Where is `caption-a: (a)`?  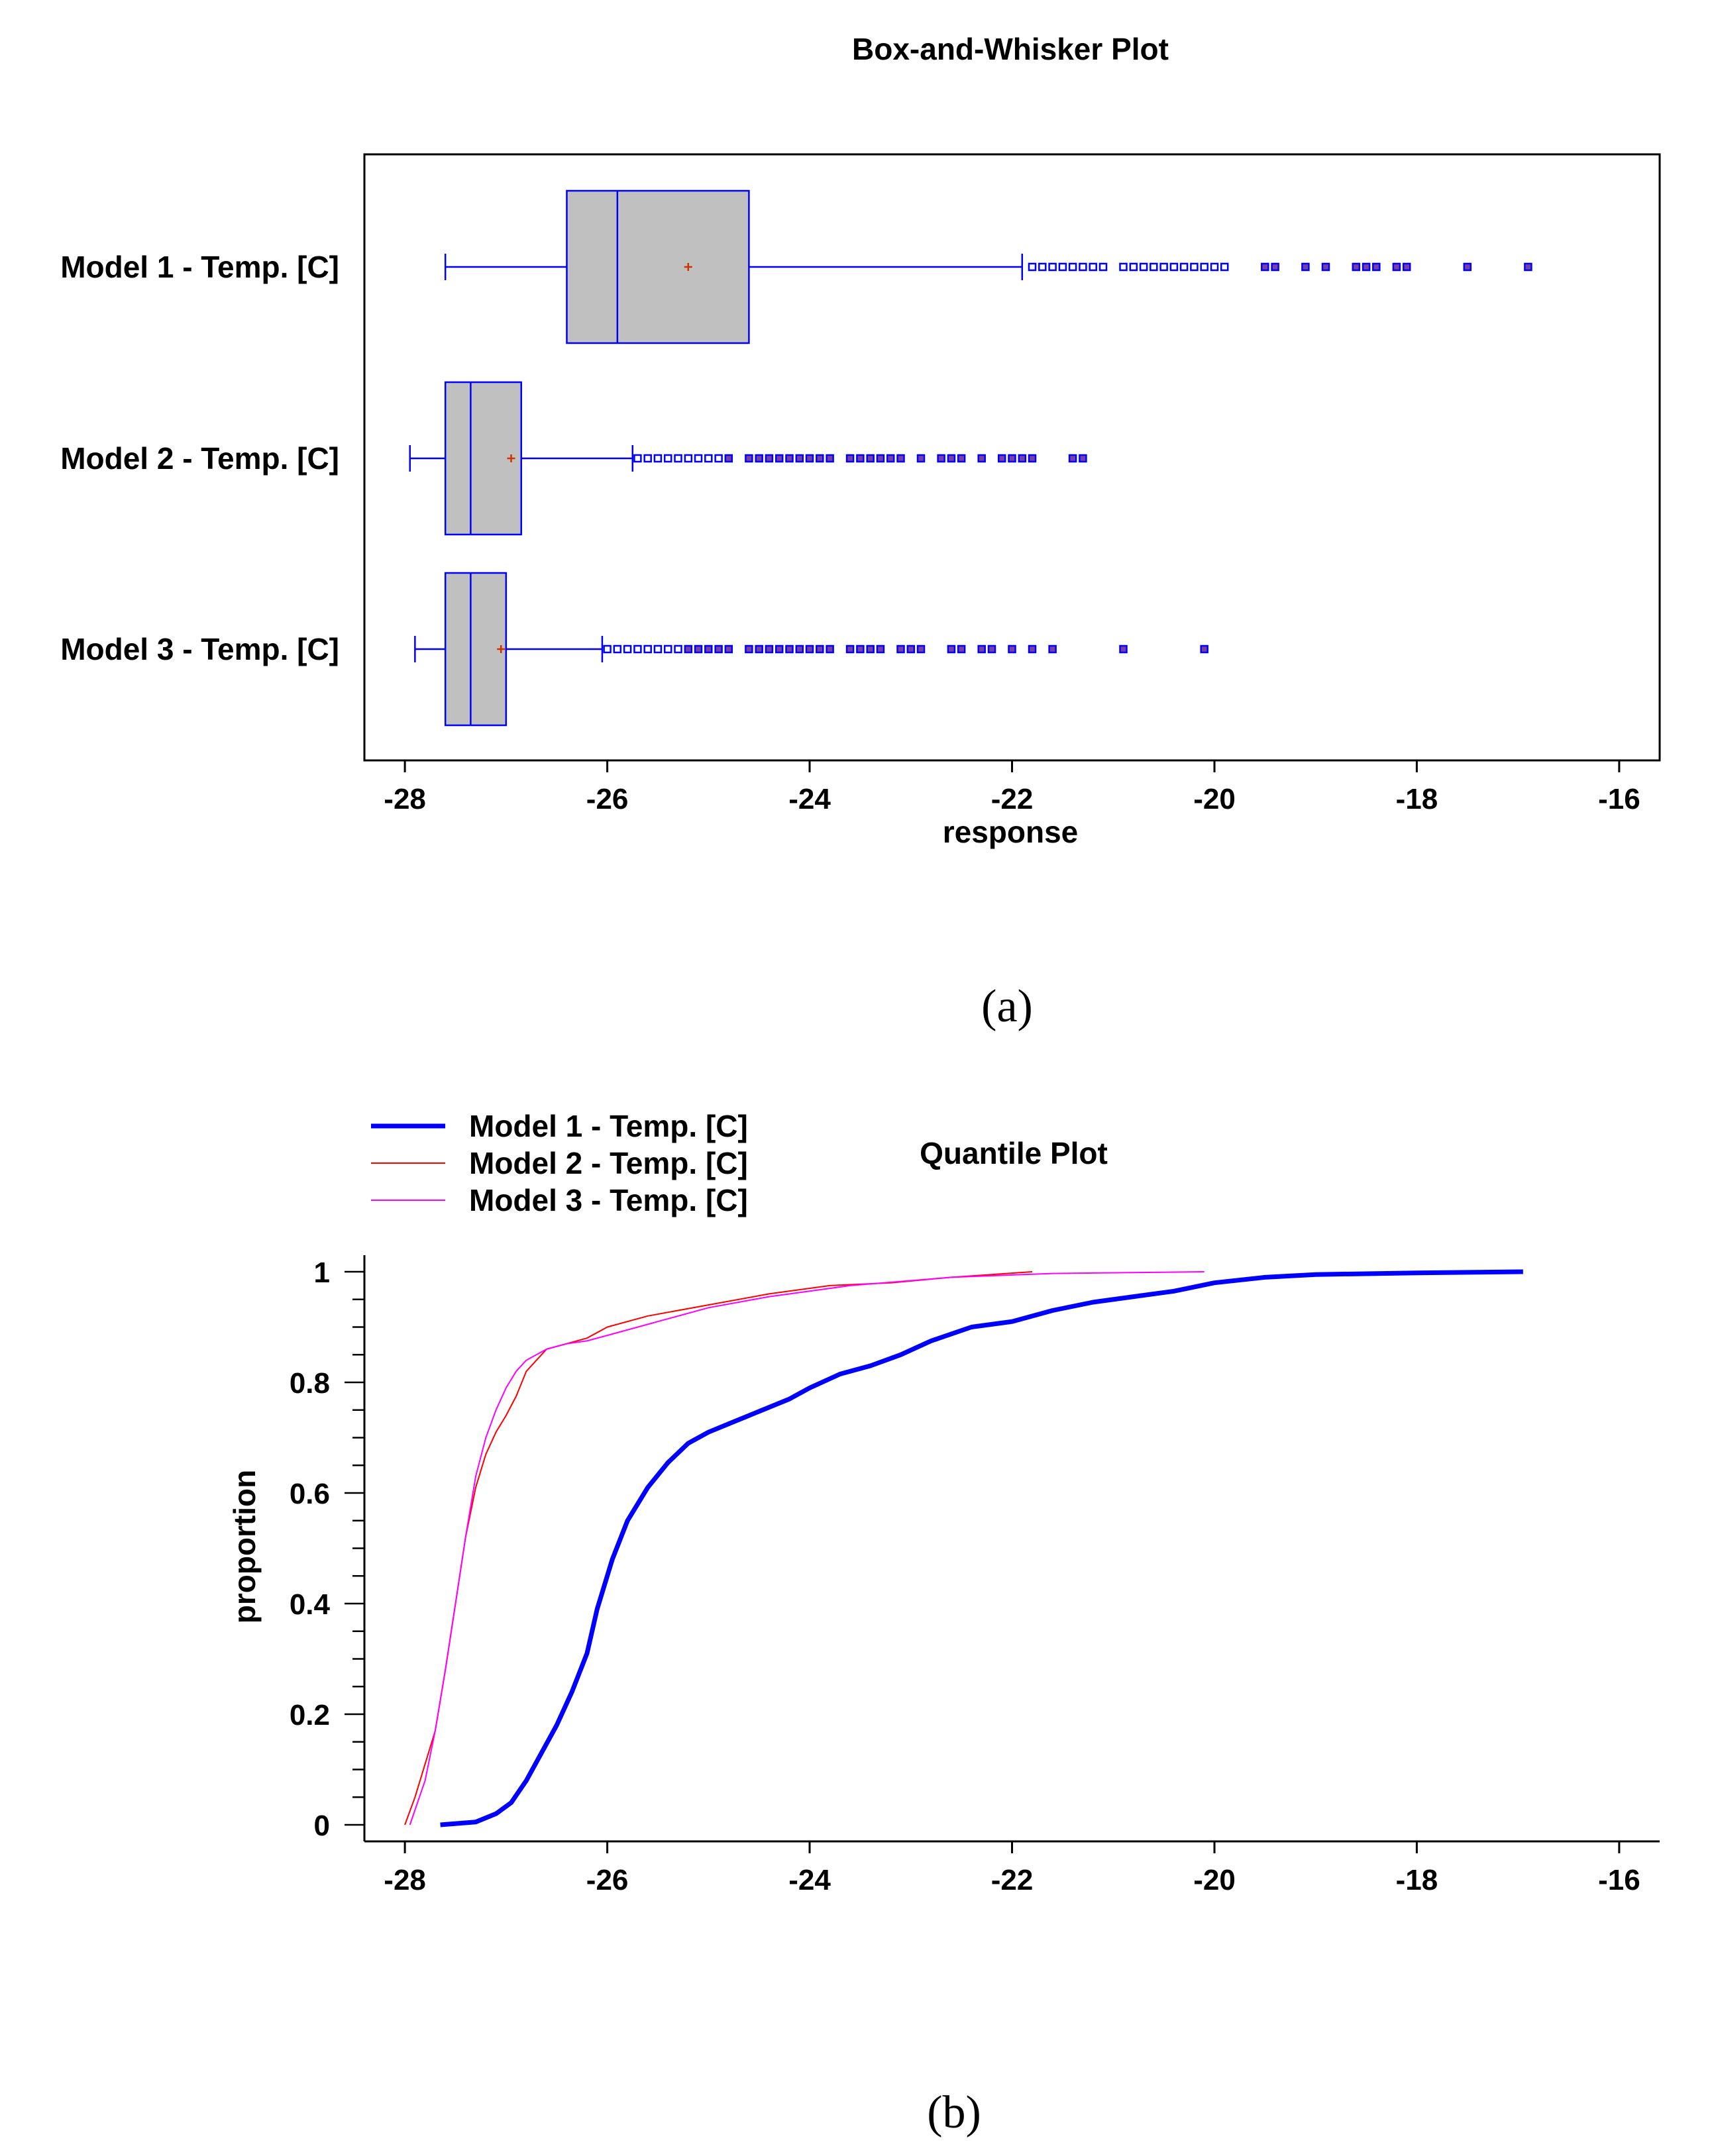 caption-a: (a) is located at coordinates (1007, 1007).